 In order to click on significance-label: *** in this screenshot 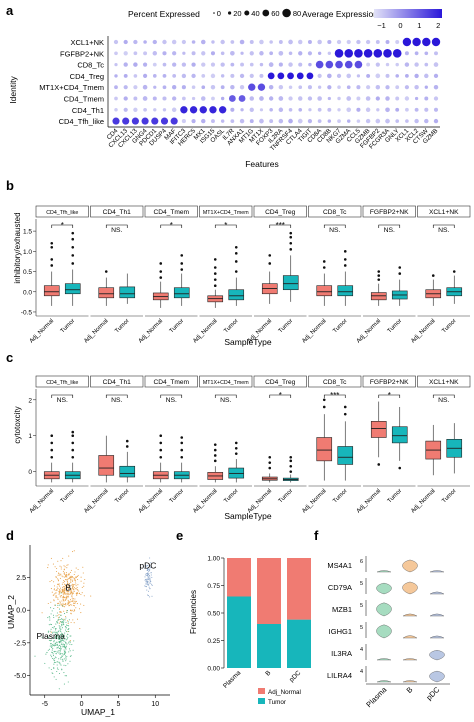, I will do `click(280, 225)`.